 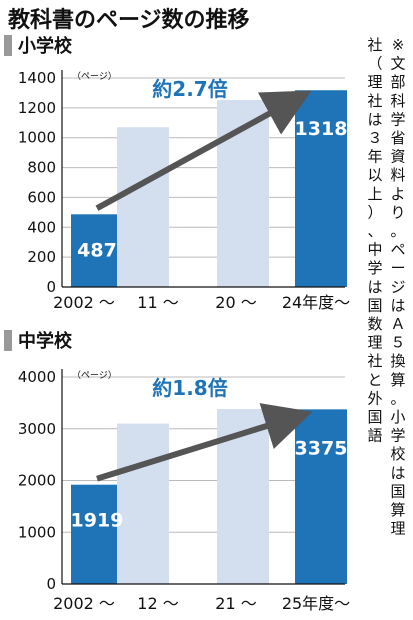 What do you see at coordinates (397, 287) in the screenshot?
I see `note-line: ※文部科学省資料より。ページはＡ５換算。小学校は国算理` at bounding box center [397, 287].